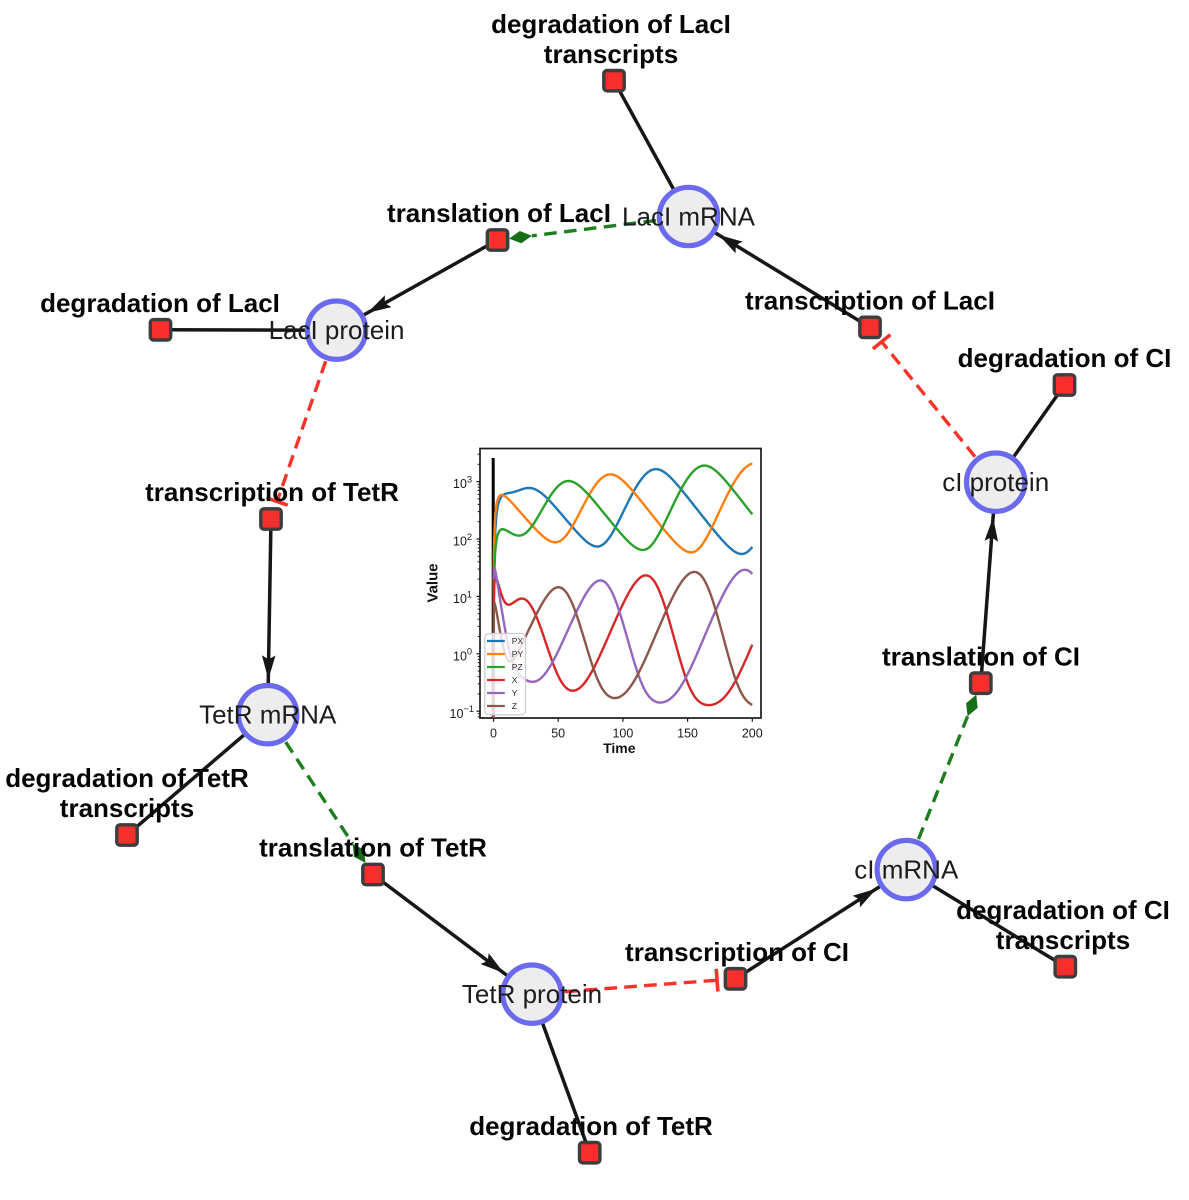  I want to click on svg-text: TetR mRNA, so click(268, 715).